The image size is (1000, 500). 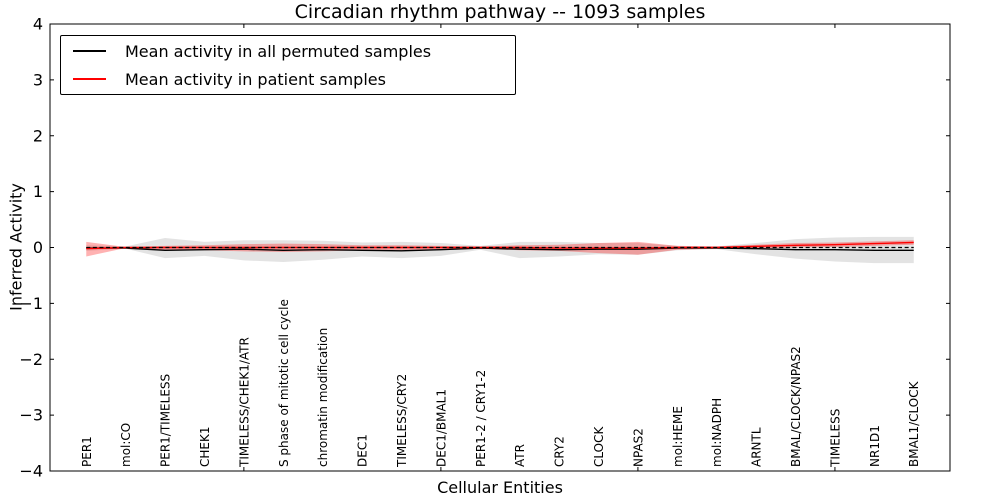 I want to click on entity-label: chromatin modification, so click(x=323, y=397).